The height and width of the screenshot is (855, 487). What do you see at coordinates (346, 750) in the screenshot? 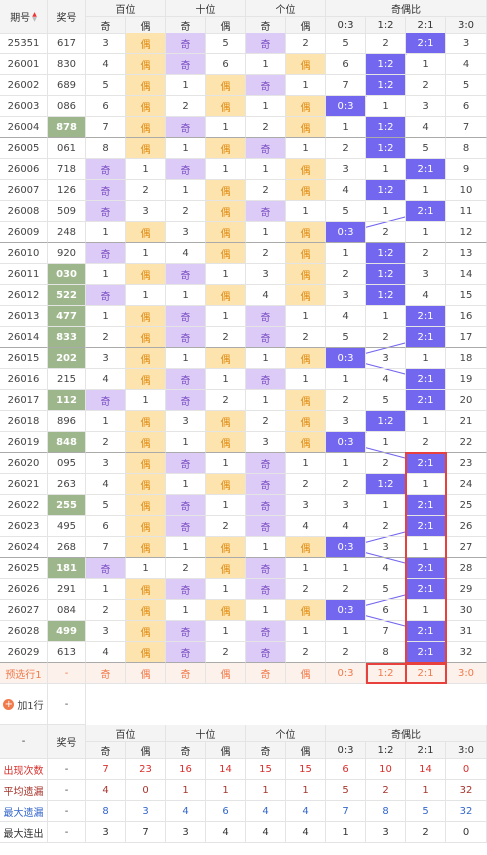
I see `sub-header: 0:3` at bounding box center [346, 750].